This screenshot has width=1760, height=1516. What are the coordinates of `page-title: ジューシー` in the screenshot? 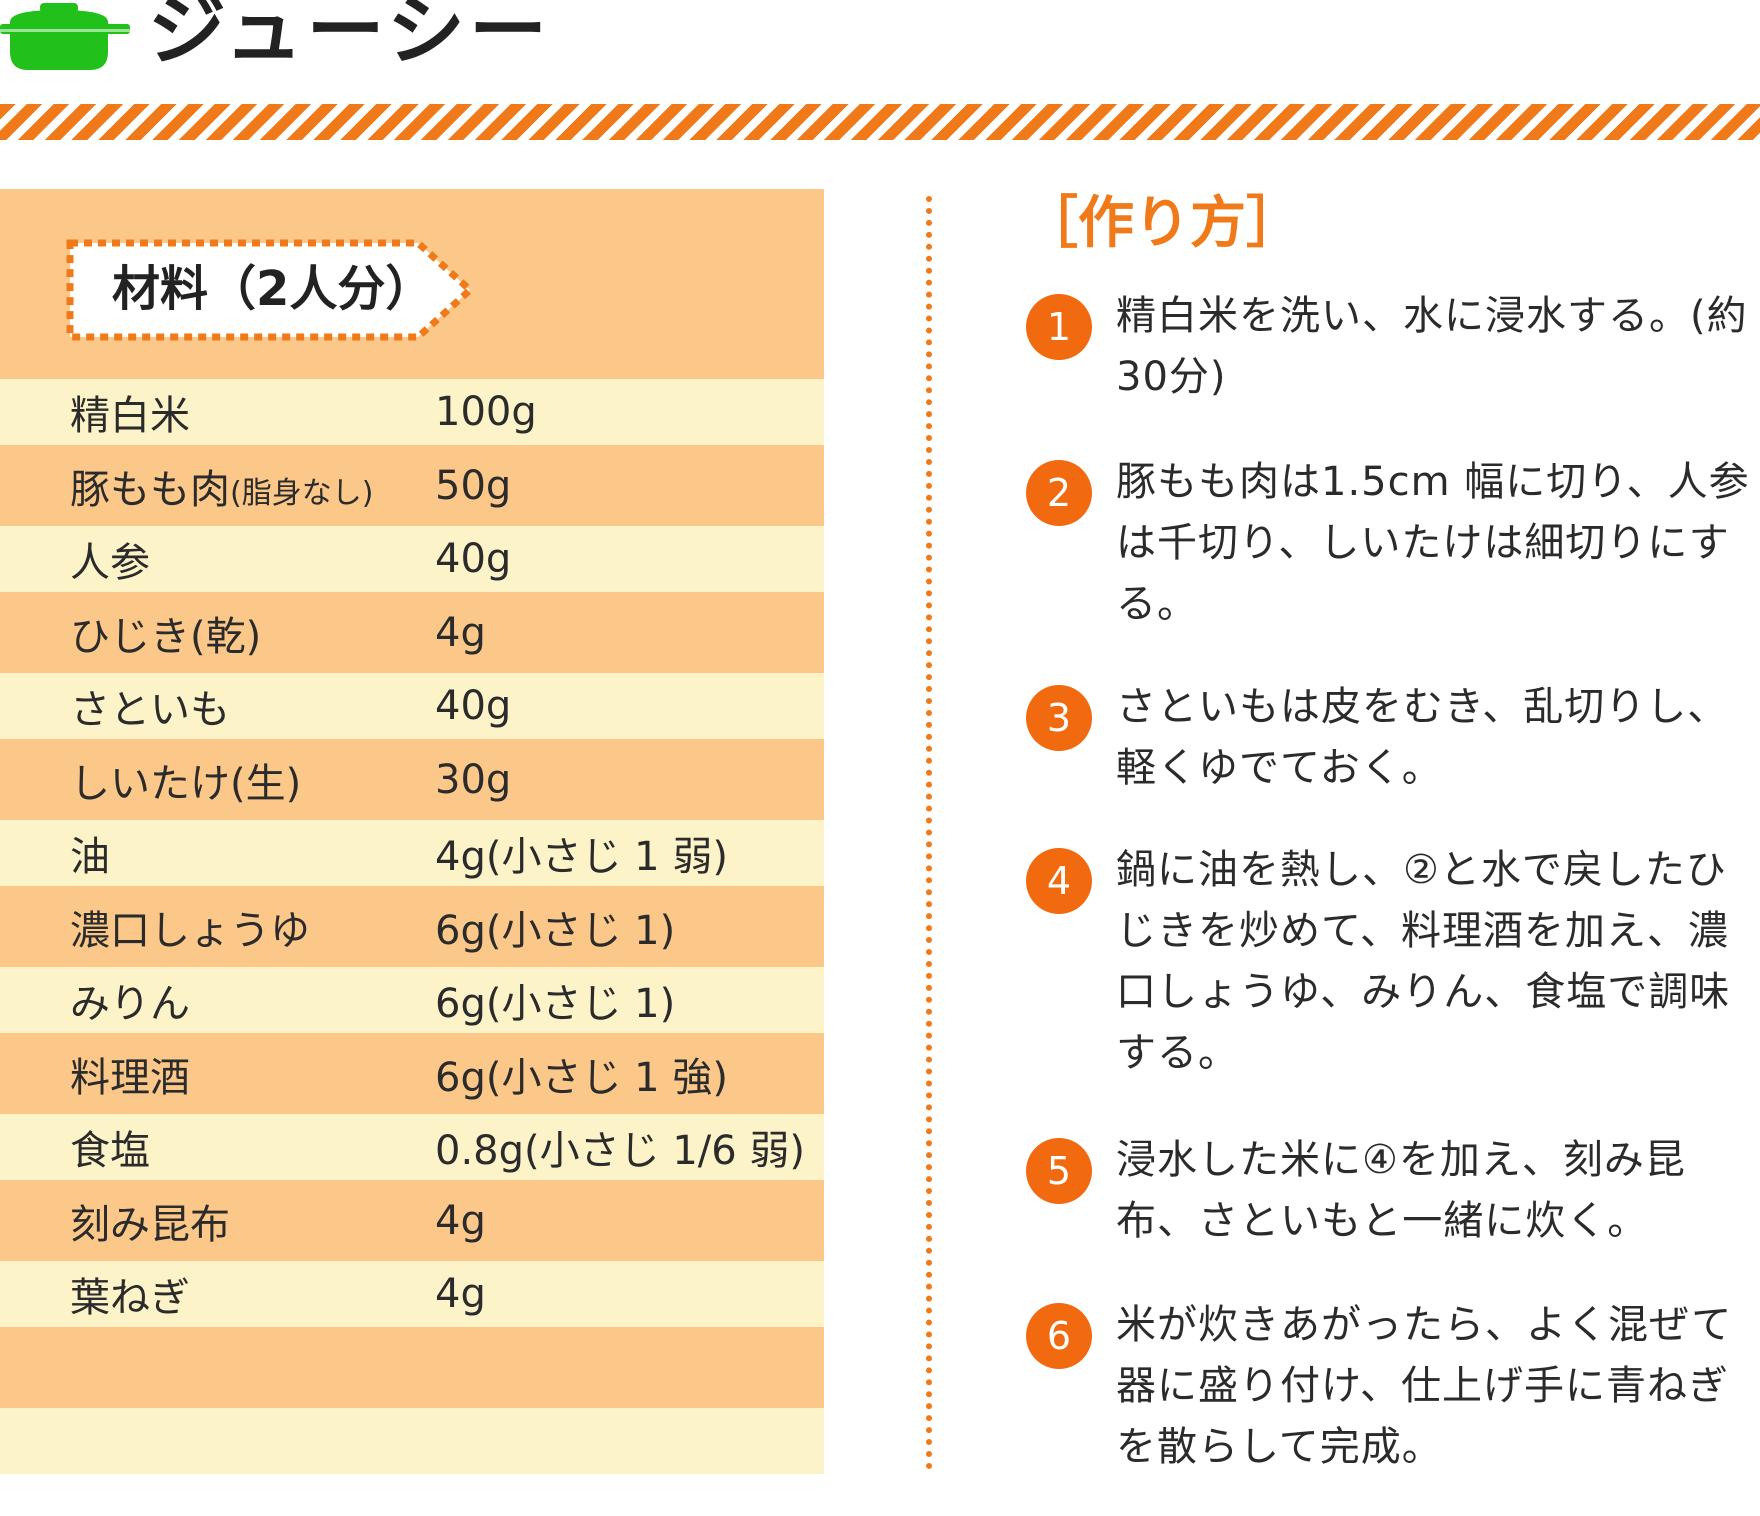 It's located at (349, 38).